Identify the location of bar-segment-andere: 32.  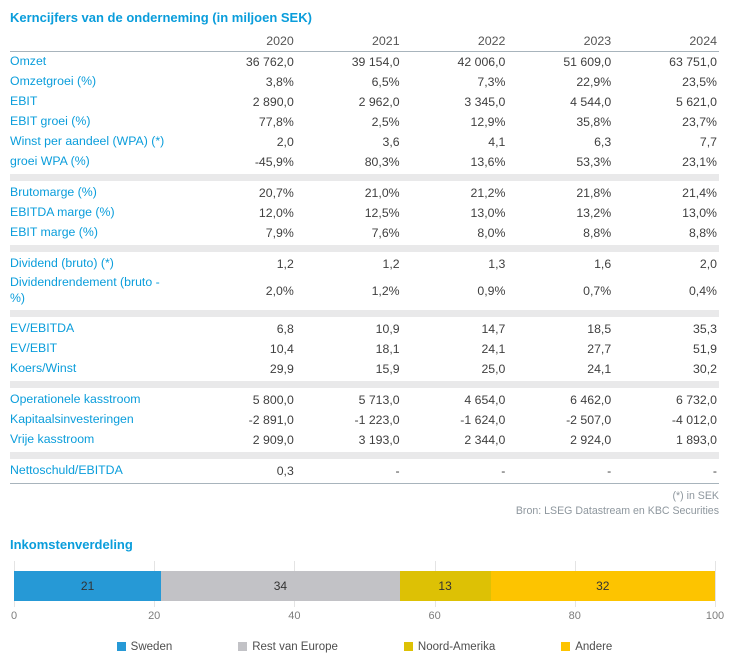
(602, 585).